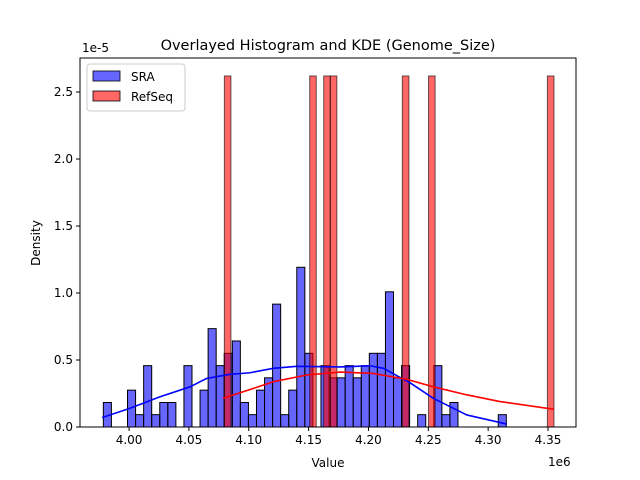  What do you see at coordinates (67, 259) in the screenshot?
I see `y-axis-ticks: 0.0 0.5 1.0 1.5 2.0 2.5` at bounding box center [67, 259].